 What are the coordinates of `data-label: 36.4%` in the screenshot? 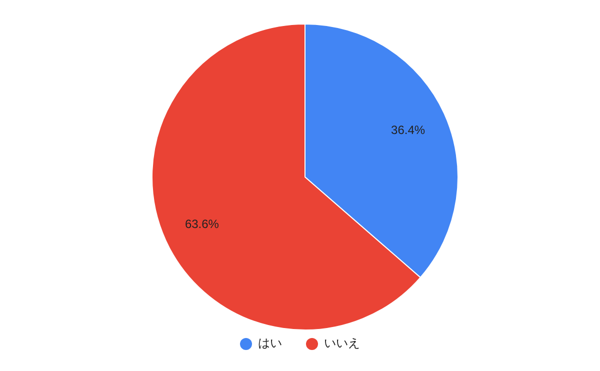 It's located at (408, 130).